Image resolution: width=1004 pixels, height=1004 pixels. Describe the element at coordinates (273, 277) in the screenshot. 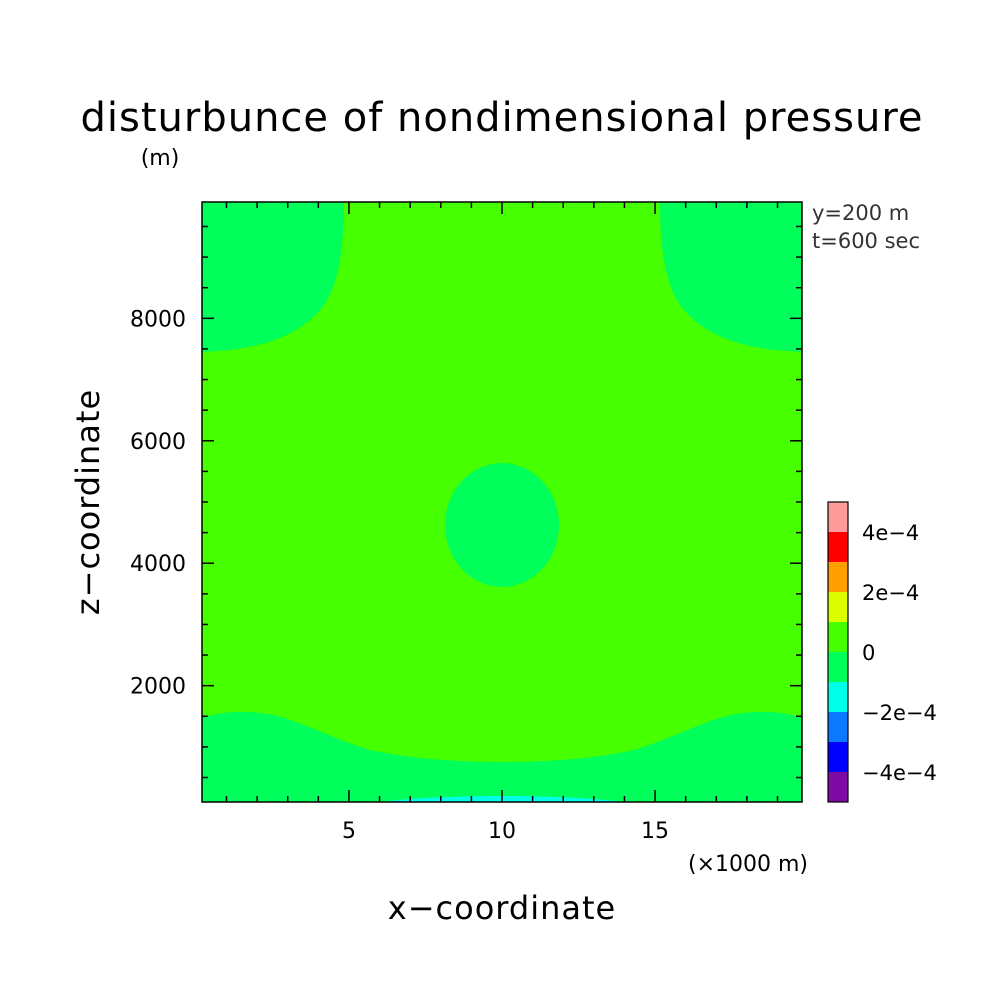

I see `region-top-left-corner` at that location.